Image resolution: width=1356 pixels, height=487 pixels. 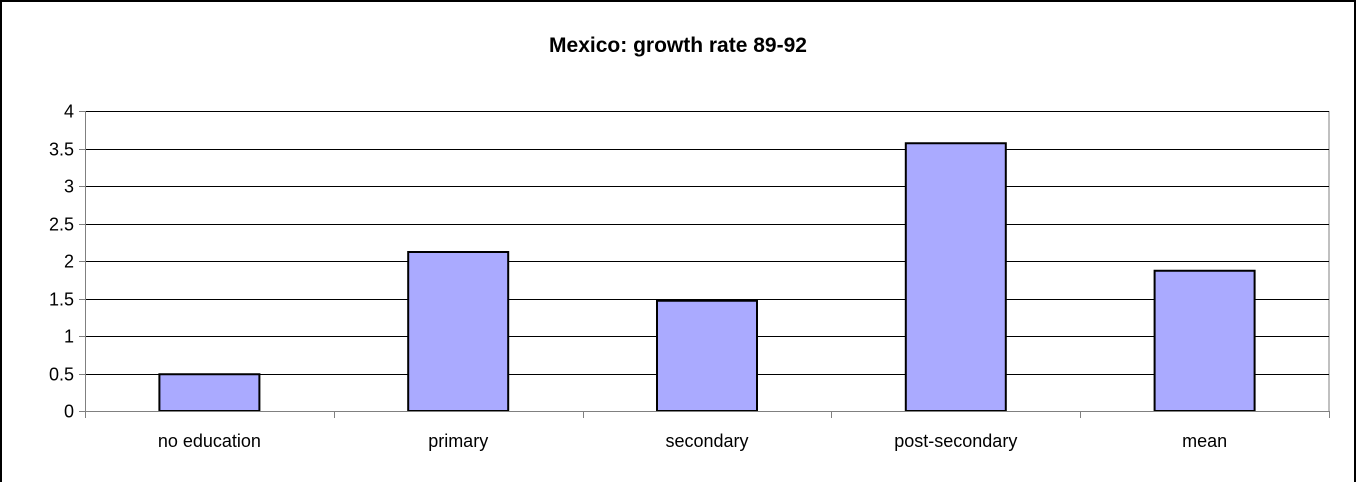 What do you see at coordinates (61, 262) in the screenshot?
I see `y-tick-labels: 0 0.5 1 1.5 2 2.5 3 3.5 4` at bounding box center [61, 262].